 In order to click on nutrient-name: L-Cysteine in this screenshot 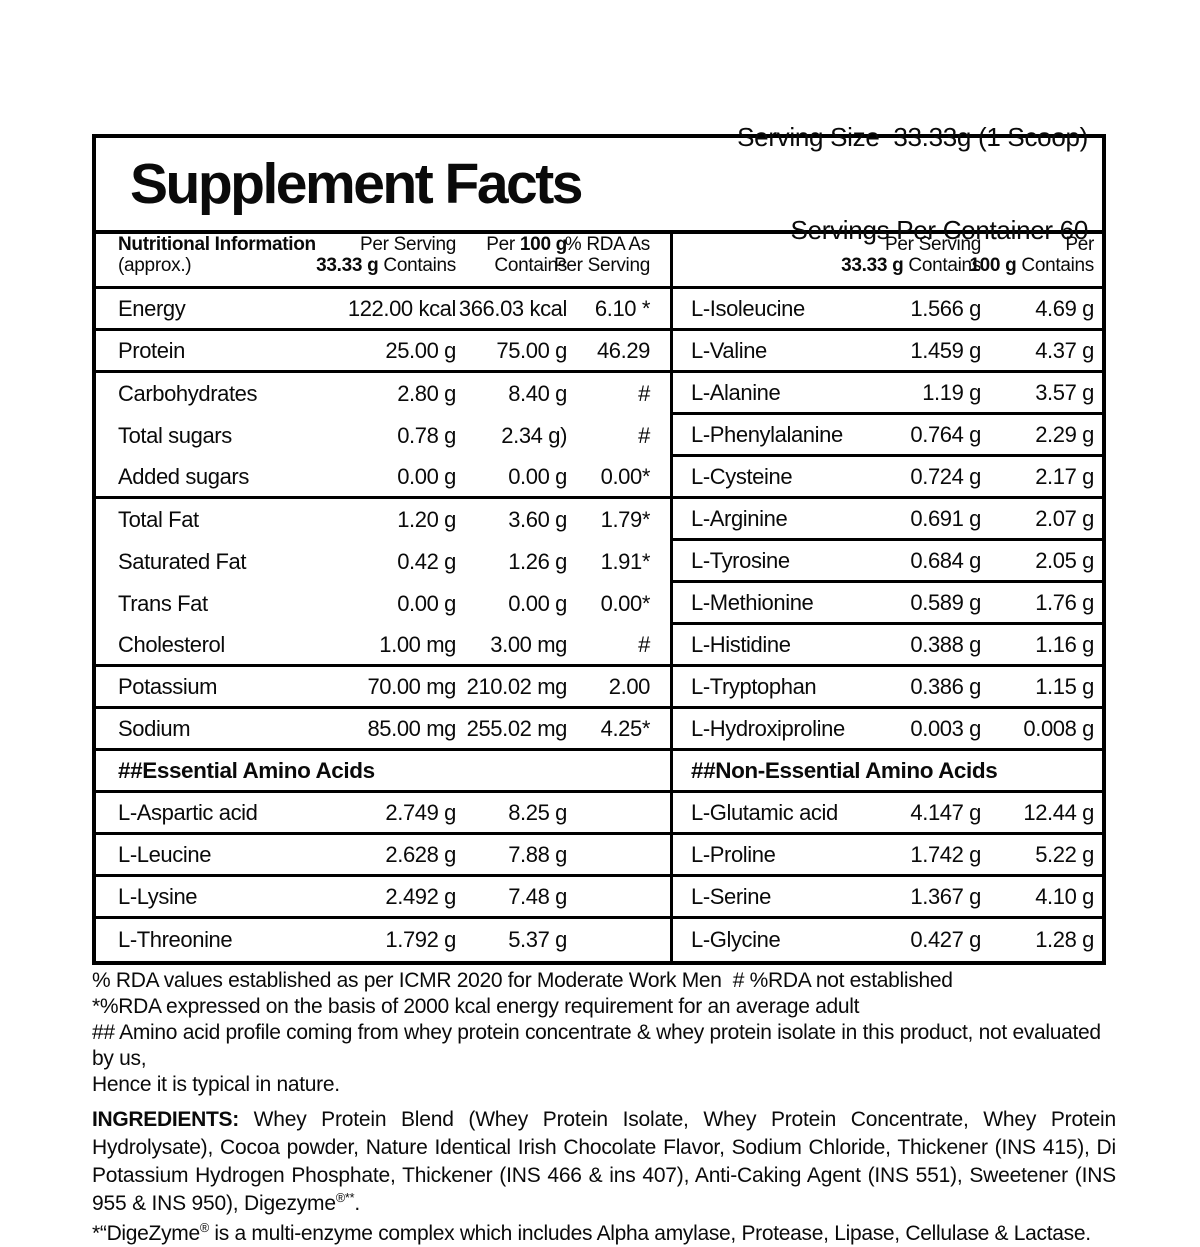, I will do `click(742, 476)`.